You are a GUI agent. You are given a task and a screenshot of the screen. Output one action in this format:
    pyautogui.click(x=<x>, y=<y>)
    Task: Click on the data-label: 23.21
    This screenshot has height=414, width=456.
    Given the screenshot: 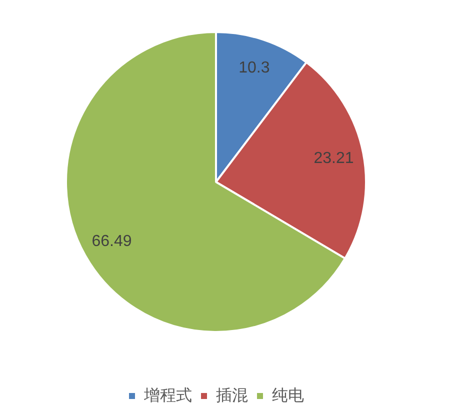 What is the action you would take?
    pyautogui.click(x=334, y=159)
    